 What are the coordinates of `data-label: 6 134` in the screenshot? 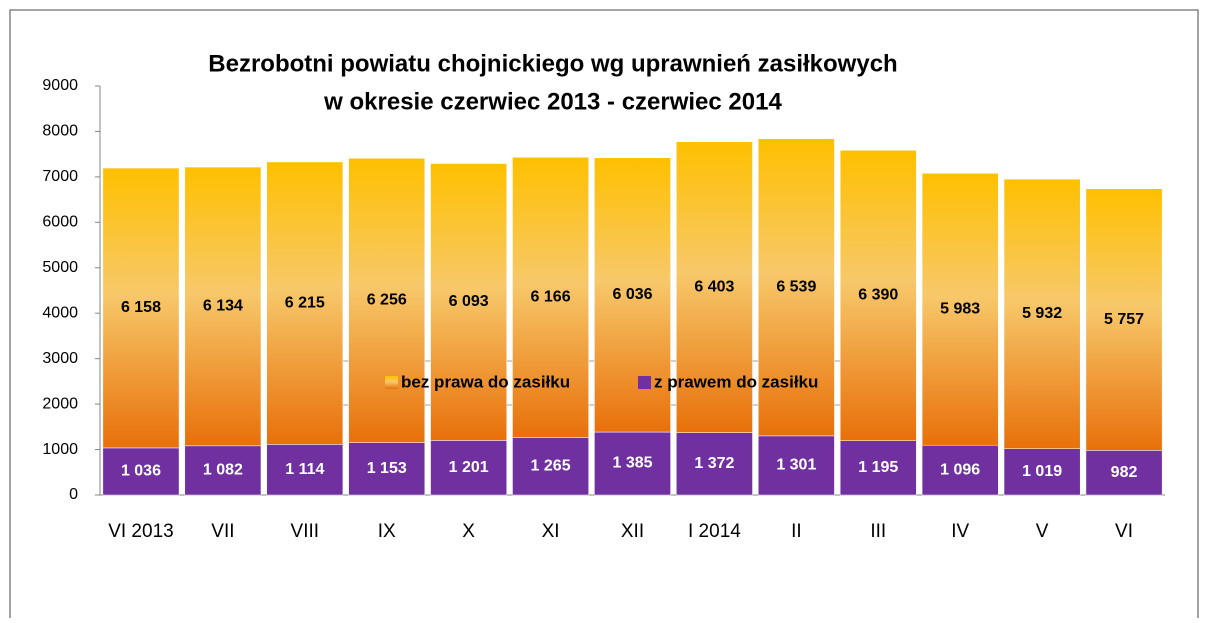 It's located at (223, 306).